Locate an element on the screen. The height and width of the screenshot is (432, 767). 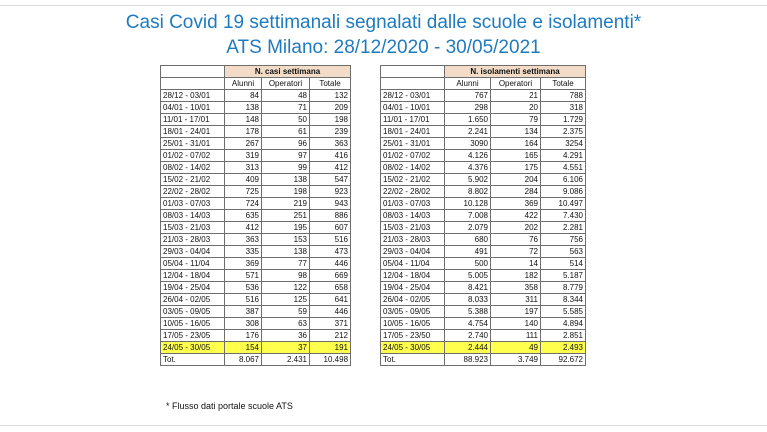
cases-totale-cell: 607 is located at coordinates (330, 227).